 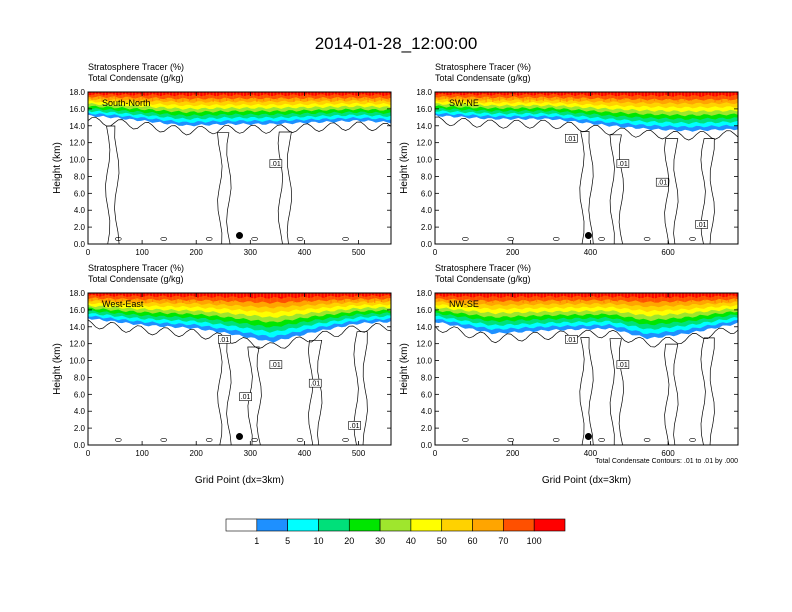 What do you see at coordinates (483, 78) in the screenshot?
I see `variable-label-2: Total Condensate (g/kg)` at bounding box center [483, 78].